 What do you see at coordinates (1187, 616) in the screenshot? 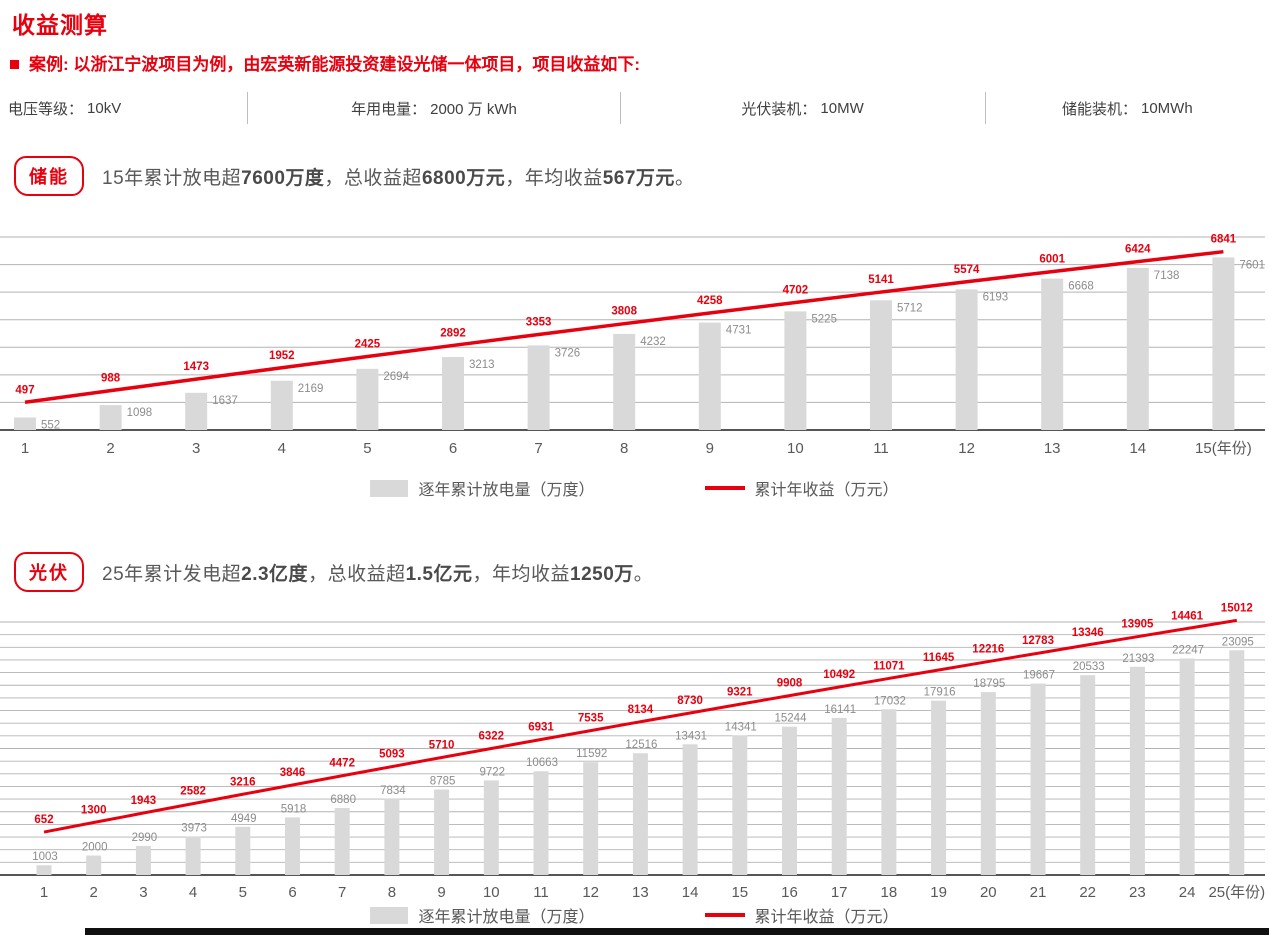
I see `line-value-label: 14461` at bounding box center [1187, 616].